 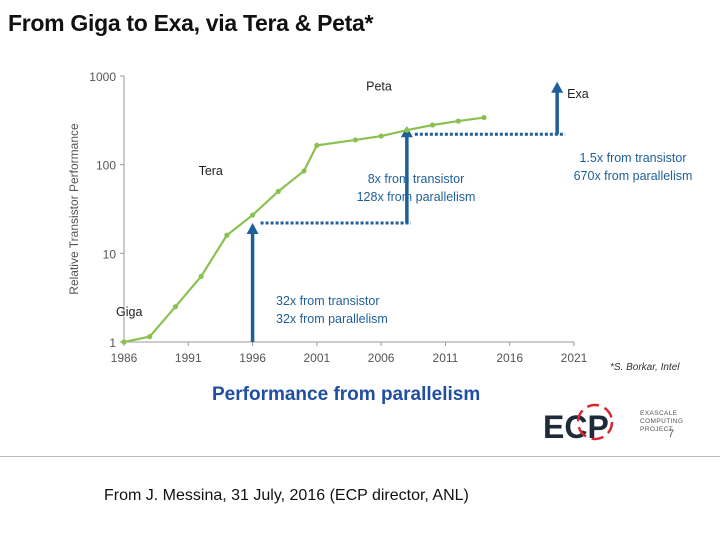 I want to click on x-tick-label: 2011, so click(x=446, y=358).